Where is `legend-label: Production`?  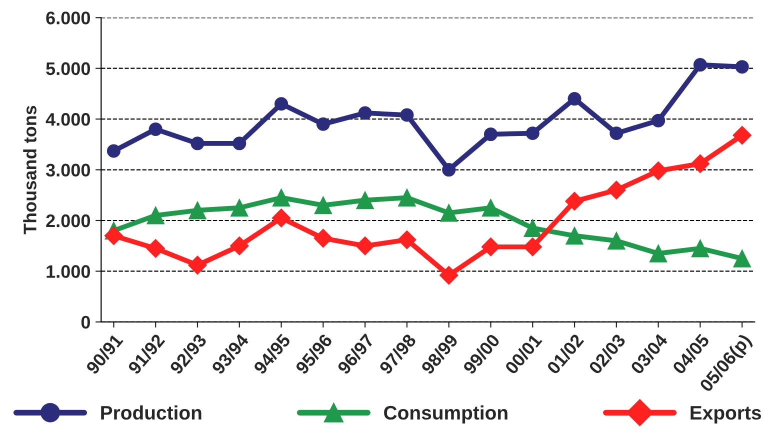
legend-label: Production is located at coordinates (151, 412).